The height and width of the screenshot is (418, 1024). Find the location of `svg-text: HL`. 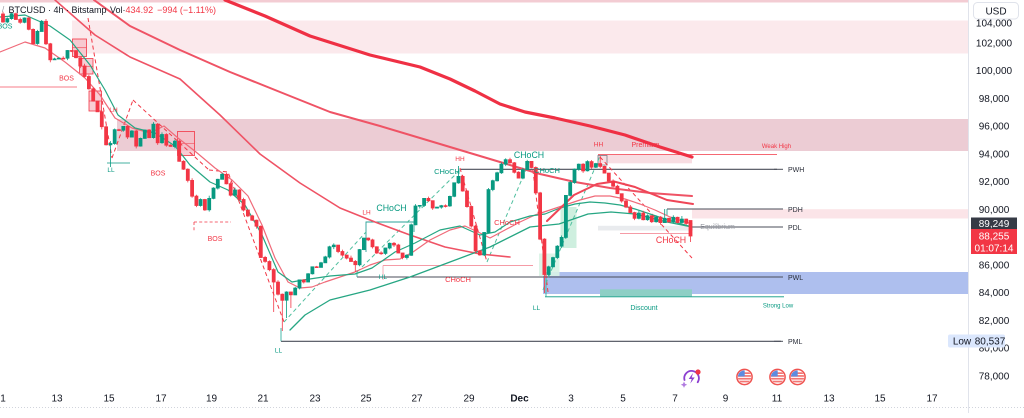

svg-text: HL is located at coordinates (383, 277).